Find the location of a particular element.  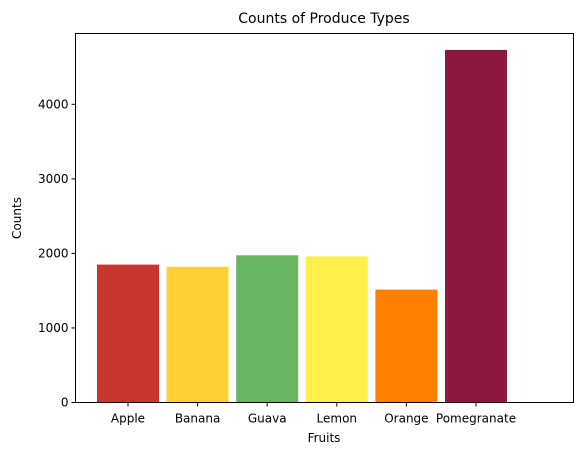

y-axis-ticks: 0 1000 2000 3000 4000 is located at coordinates (57, 253).